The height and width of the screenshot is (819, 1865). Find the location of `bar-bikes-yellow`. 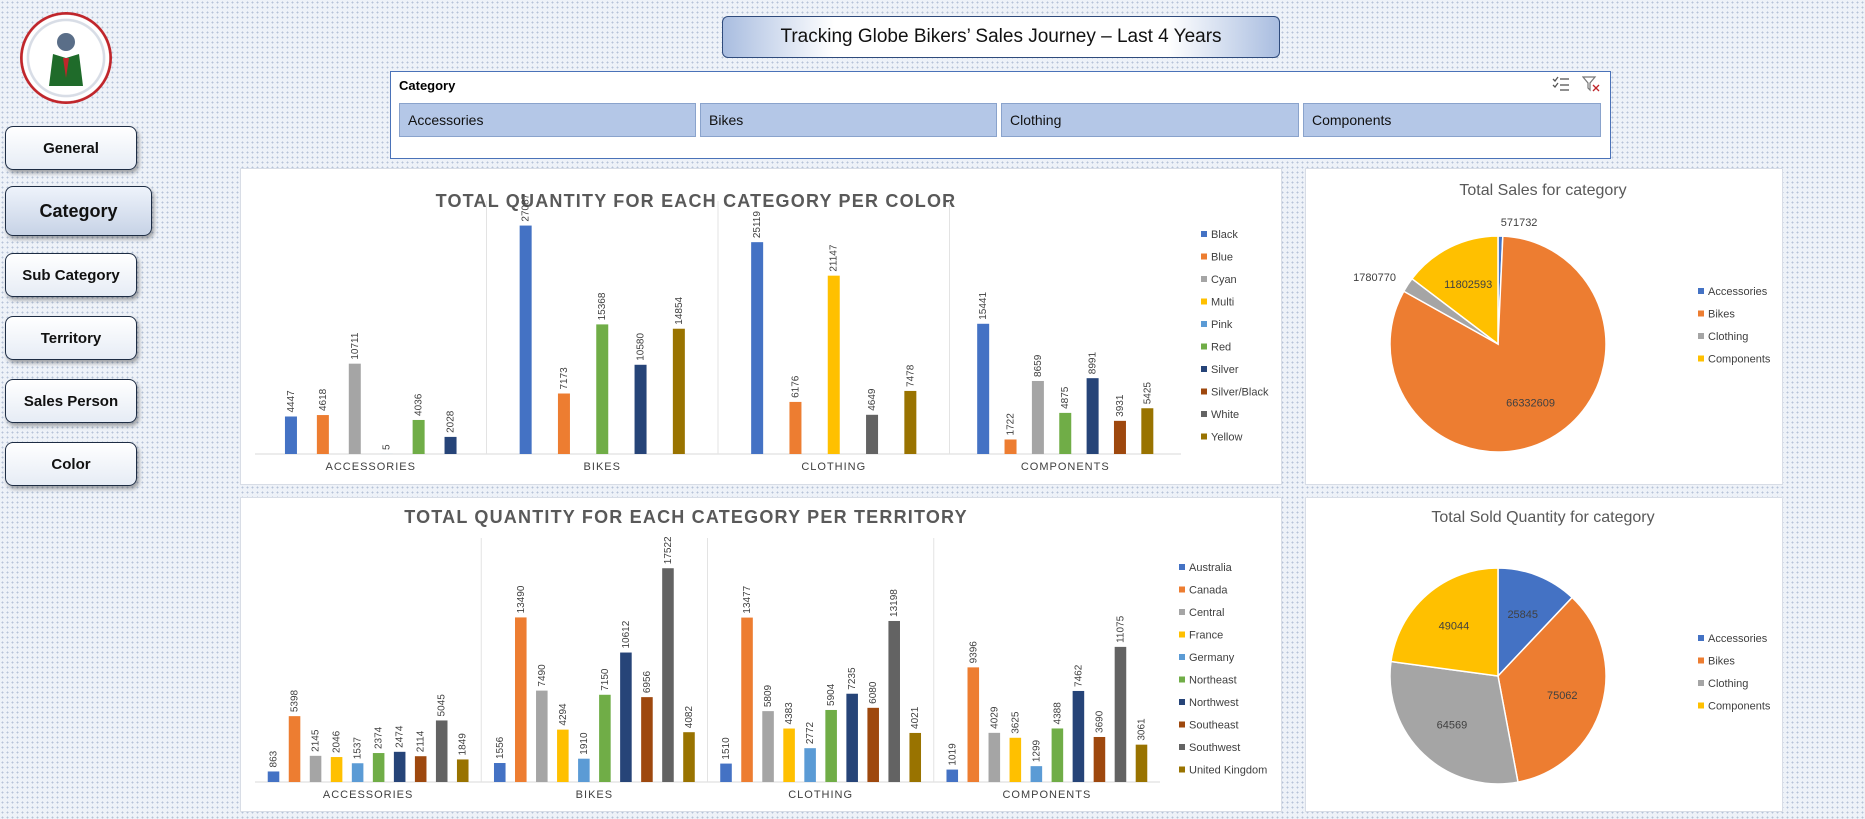

bar-bikes-yellow is located at coordinates (678, 391).